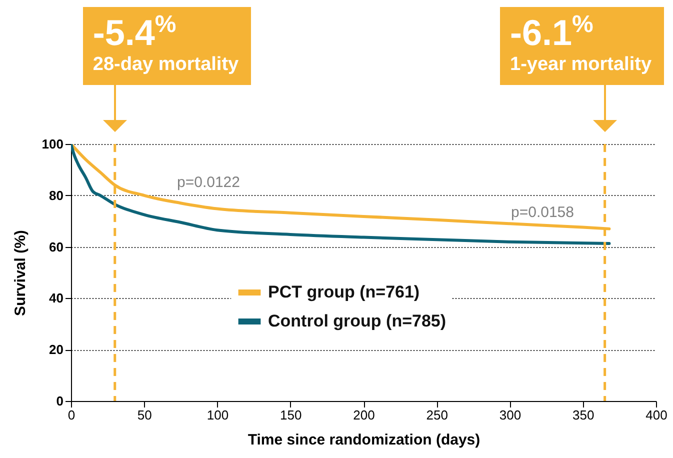  I want to click on x-tick-label: 0, so click(72, 415).